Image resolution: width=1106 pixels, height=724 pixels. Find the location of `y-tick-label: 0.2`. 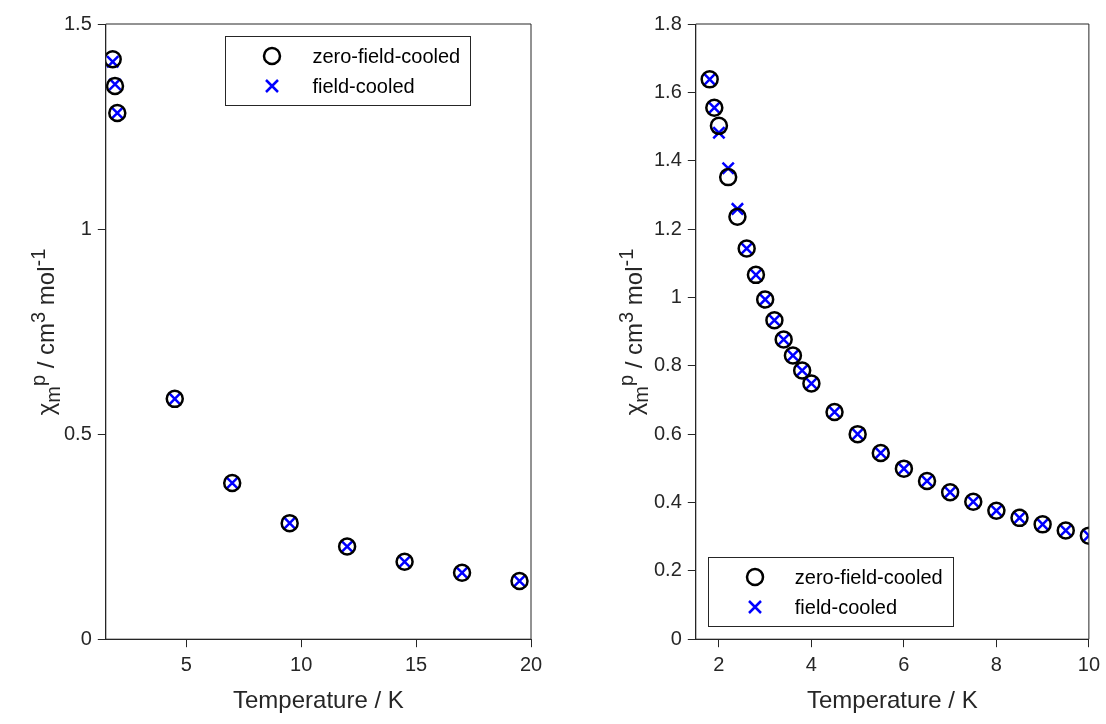

y-tick-label: 0.2 is located at coordinates (667, 569).